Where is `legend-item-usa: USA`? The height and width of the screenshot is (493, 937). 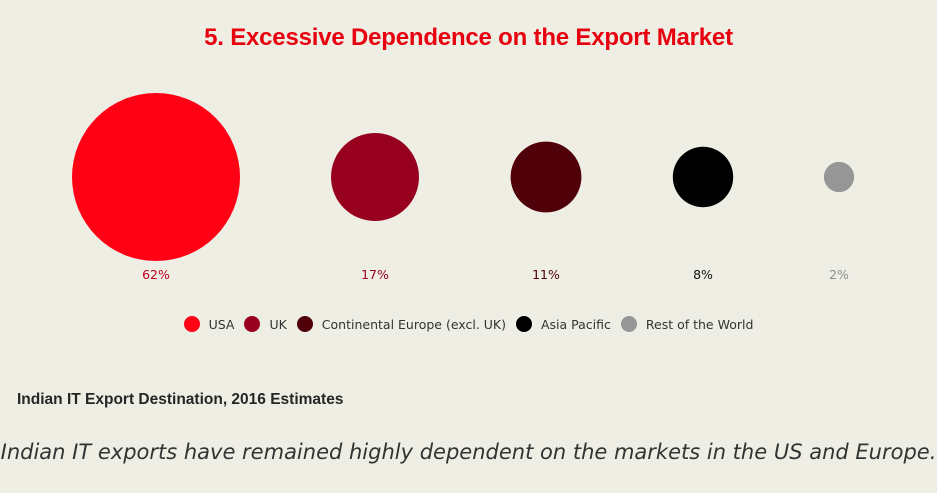 legend-item-usa: USA is located at coordinates (209, 324).